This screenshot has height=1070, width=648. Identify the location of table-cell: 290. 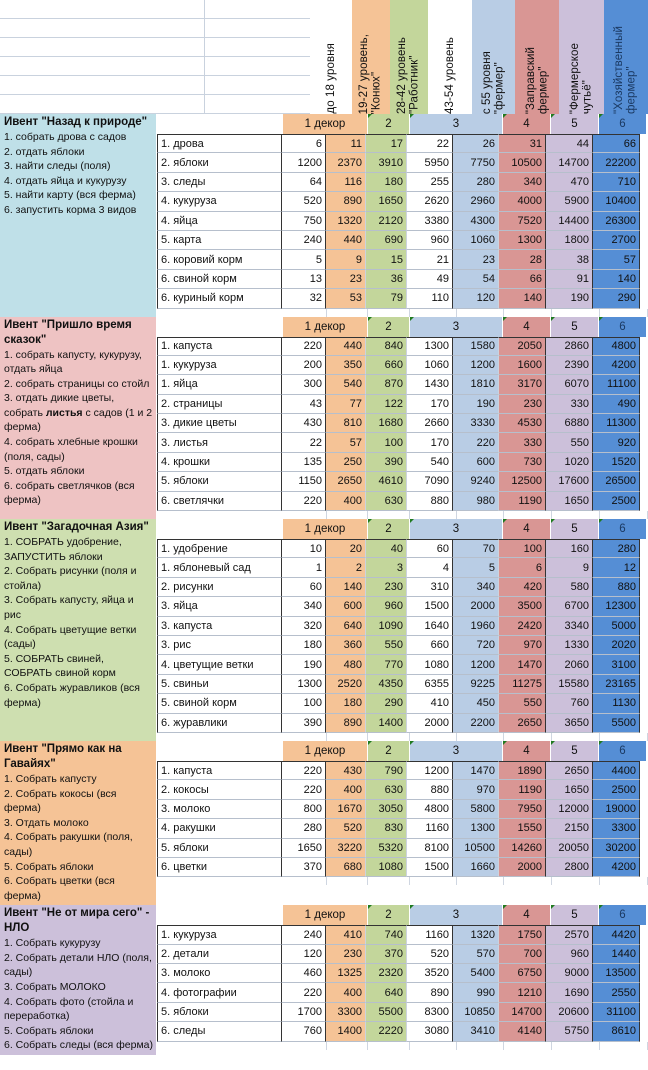
(616, 299).